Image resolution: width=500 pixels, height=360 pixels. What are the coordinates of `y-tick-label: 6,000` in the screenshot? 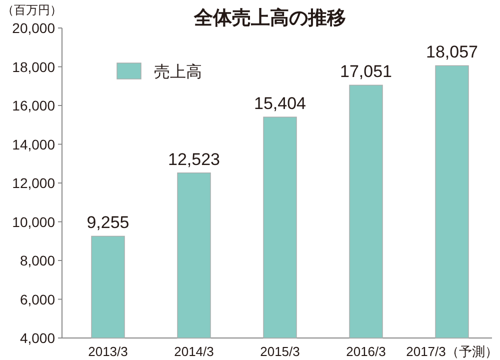 It's located at (38, 299).